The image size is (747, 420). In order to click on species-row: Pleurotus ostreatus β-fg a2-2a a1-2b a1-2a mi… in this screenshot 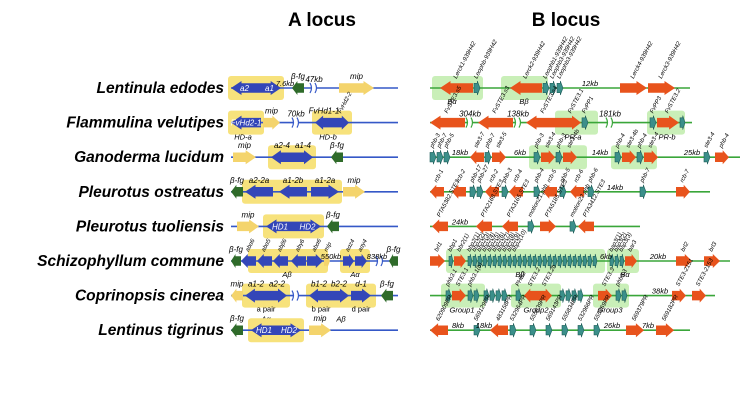, I will do `click(394, 184)`.